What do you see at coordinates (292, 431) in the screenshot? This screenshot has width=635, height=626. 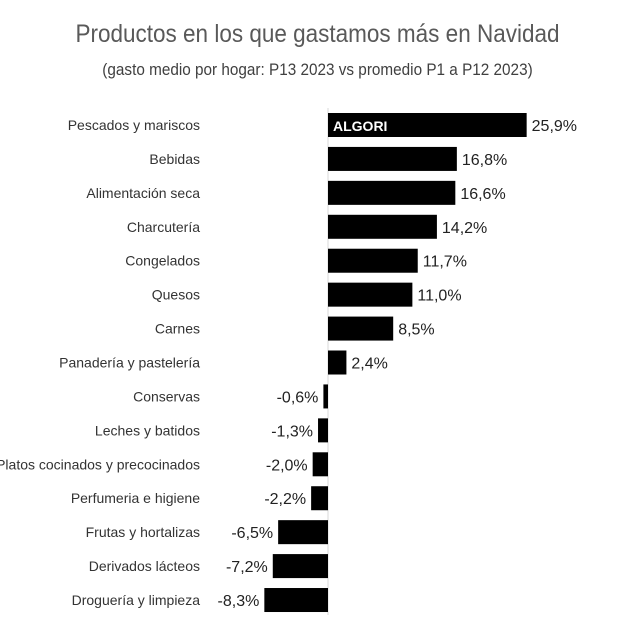 I see `data-label: -1,3%` at bounding box center [292, 431].